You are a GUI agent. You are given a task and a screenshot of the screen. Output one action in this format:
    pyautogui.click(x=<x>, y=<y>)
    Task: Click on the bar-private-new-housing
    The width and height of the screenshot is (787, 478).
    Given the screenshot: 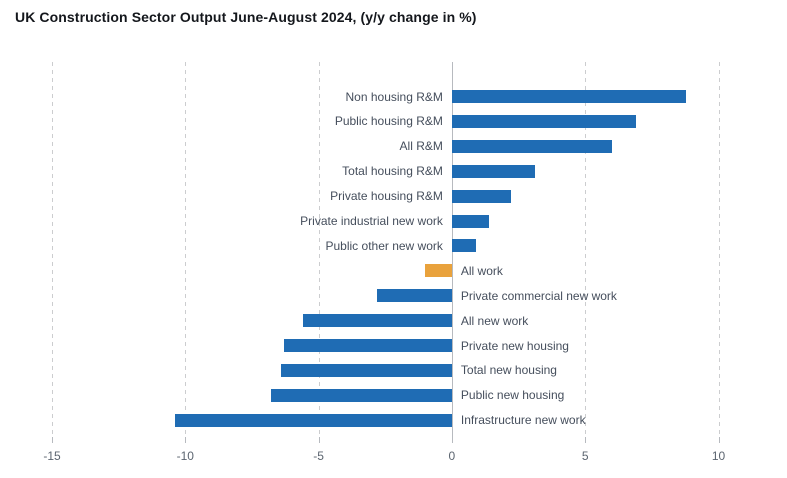 What is the action you would take?
    pyautogui.click(x=367, y=345)
    